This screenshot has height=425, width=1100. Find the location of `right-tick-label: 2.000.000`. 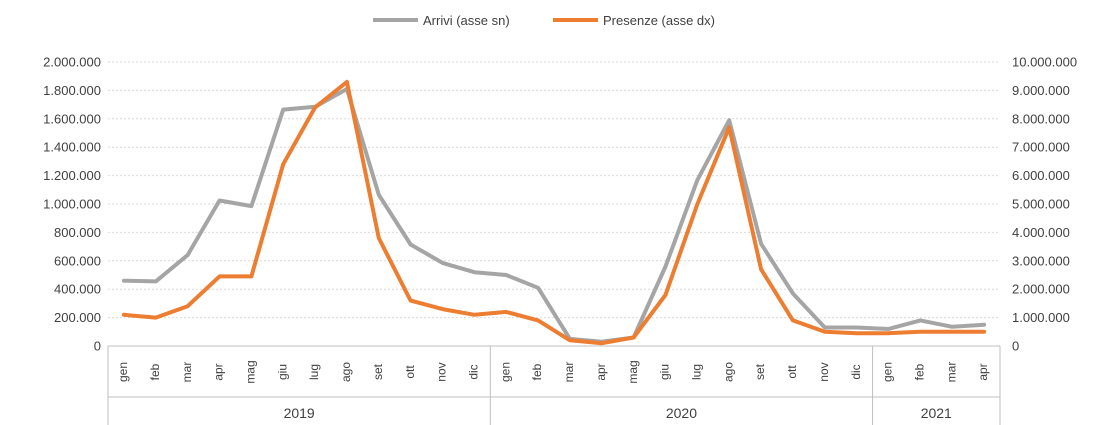

right-tick-label: 2.000.000 is located at coordinates (1041, 289).